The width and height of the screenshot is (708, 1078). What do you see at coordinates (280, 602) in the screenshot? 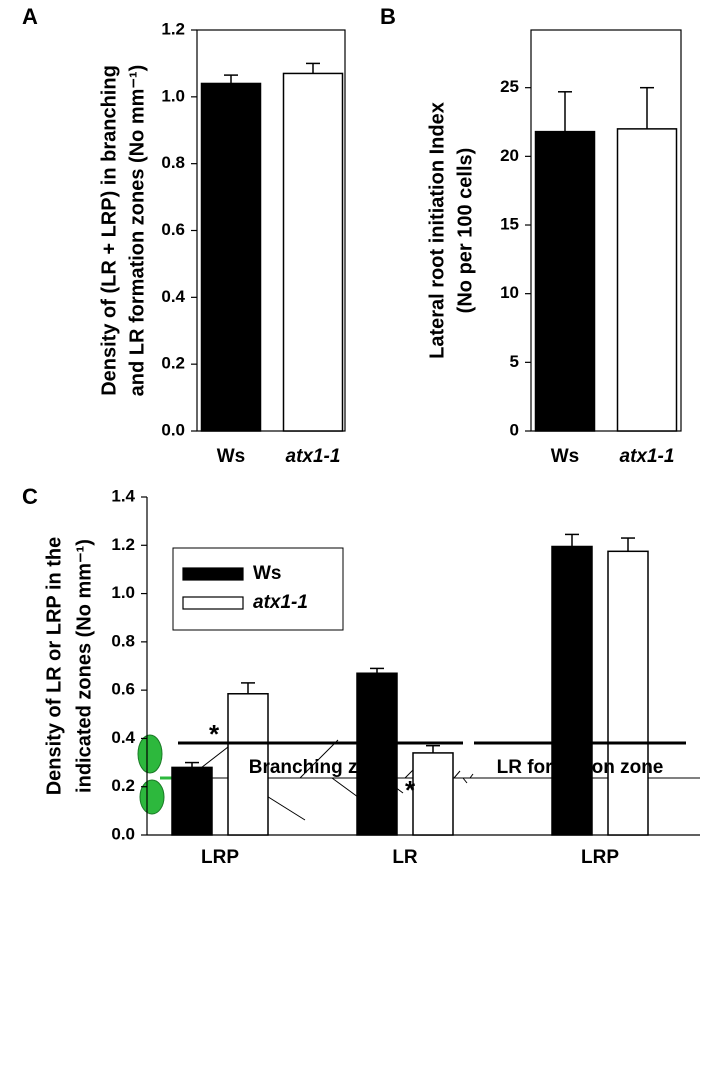
I see `legend-label: atx1-1` at bounding box center [280, 602].